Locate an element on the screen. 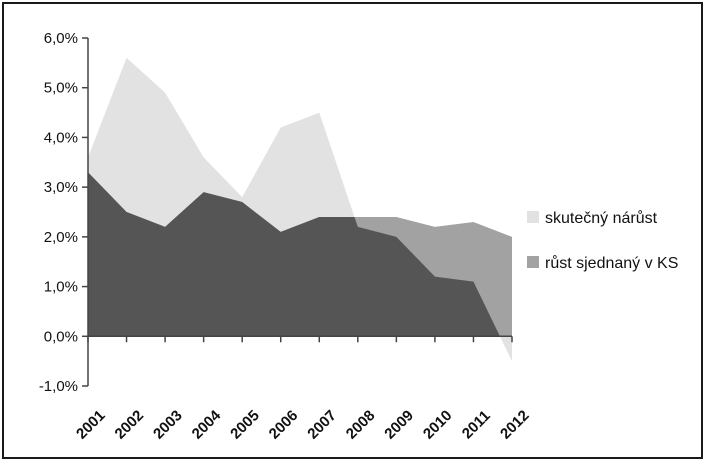  x-tick-label: 2010 is located at coordinates (438, 425).